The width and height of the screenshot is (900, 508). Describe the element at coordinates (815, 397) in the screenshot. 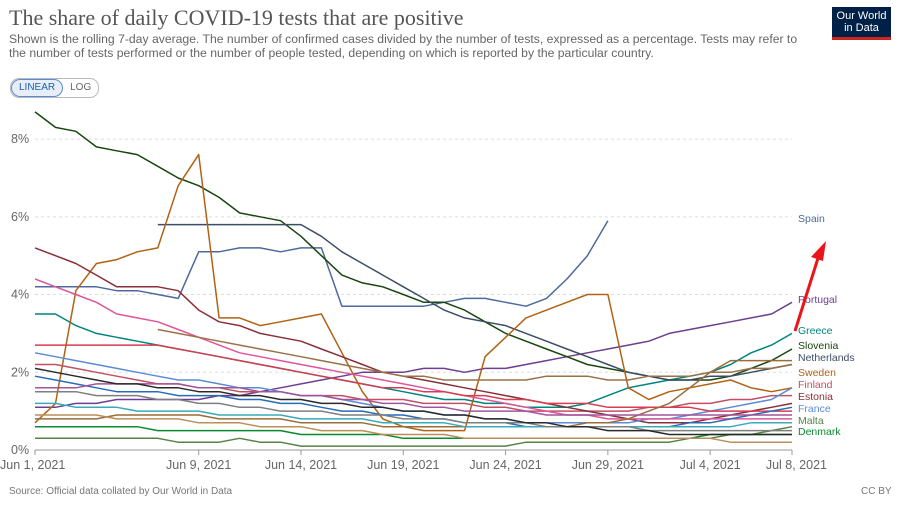

I see `series-label-estonia: Estonia` at that location.